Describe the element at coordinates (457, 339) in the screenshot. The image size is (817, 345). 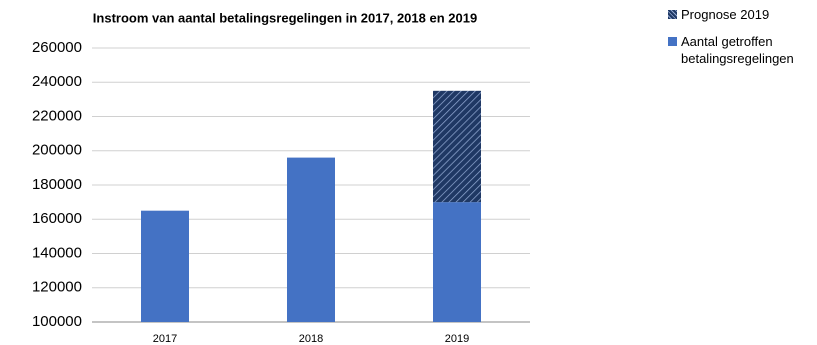
I see `x-tick-label: 2019` at that location.